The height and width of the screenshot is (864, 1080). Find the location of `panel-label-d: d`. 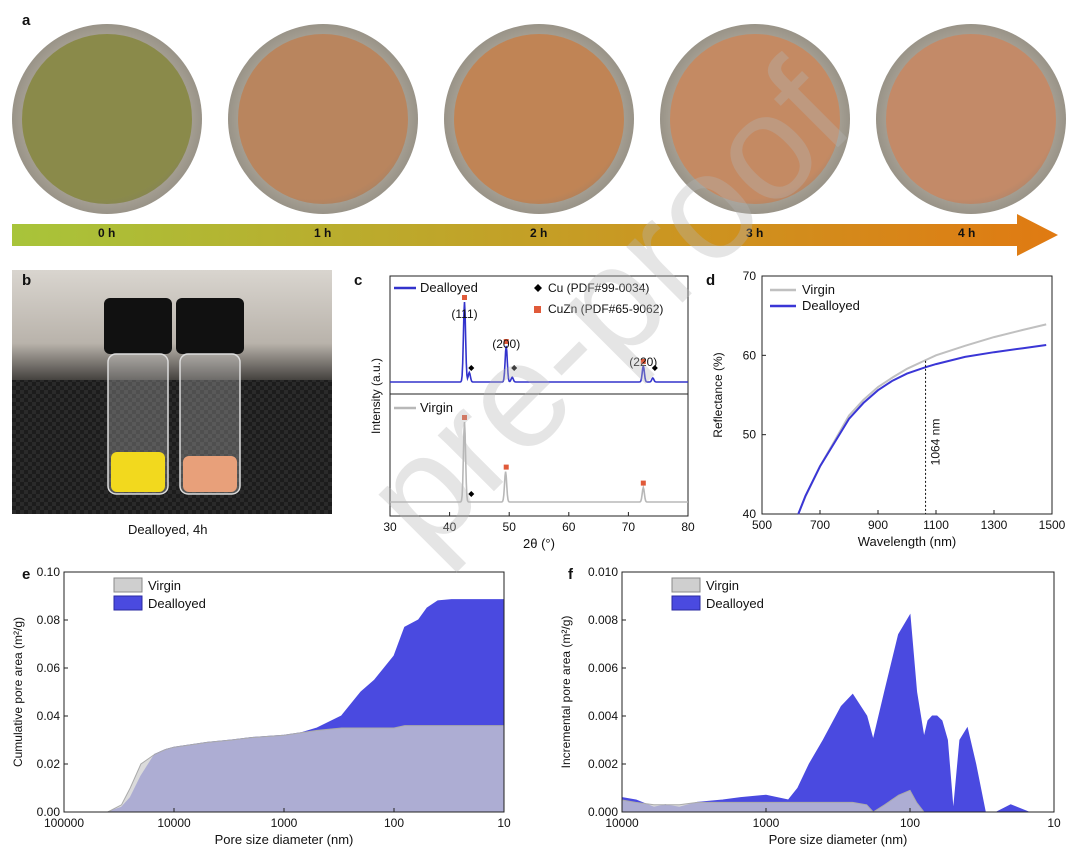

panel-label-d: d is located at coordinates (711, 280).